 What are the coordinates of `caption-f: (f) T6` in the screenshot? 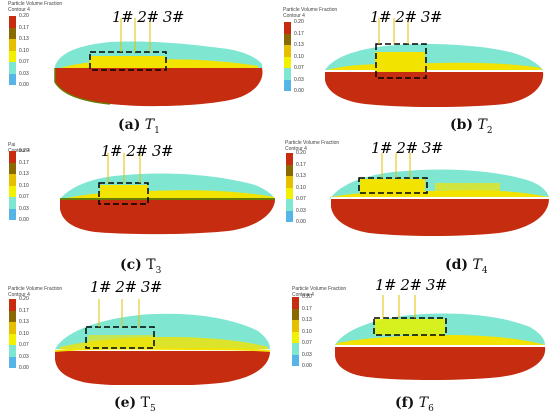 It's located at (414, 404).